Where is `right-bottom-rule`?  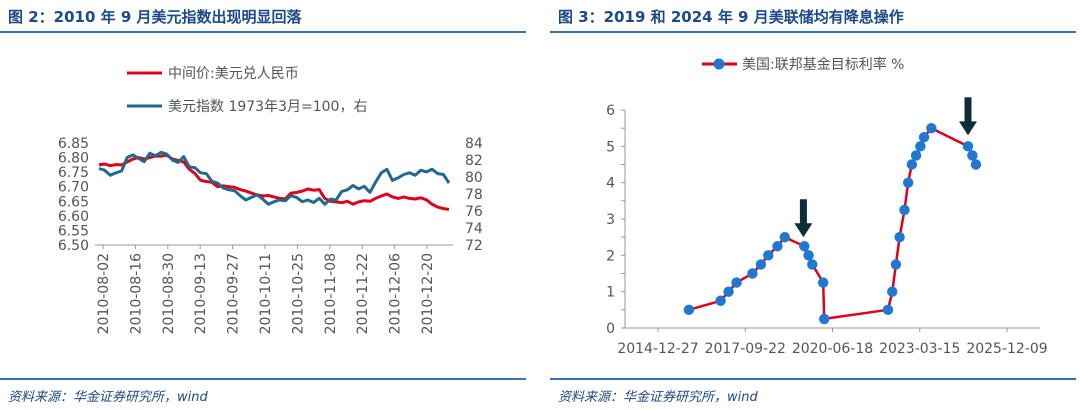
right-bottom-rule is located at coordinates (813, 379).